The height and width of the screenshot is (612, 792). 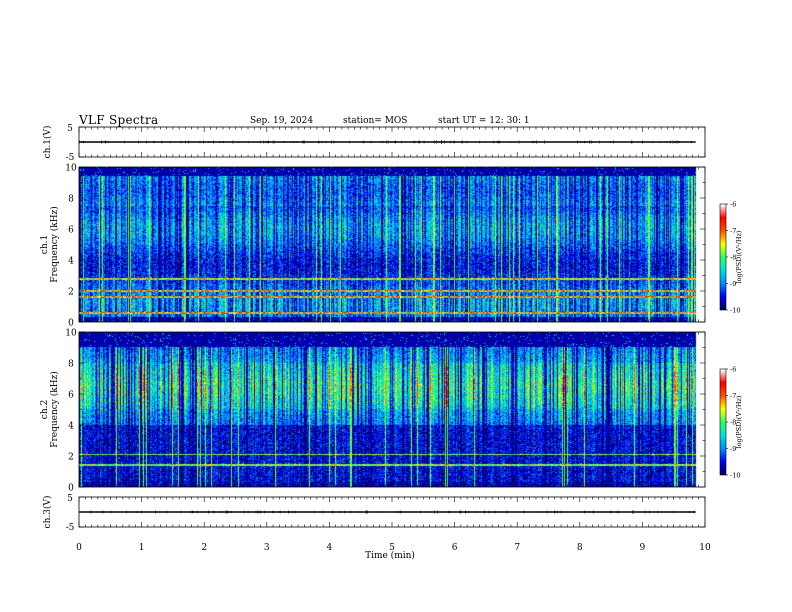 I want to click on x-tick-label: 6, so click(x=455, y=548).